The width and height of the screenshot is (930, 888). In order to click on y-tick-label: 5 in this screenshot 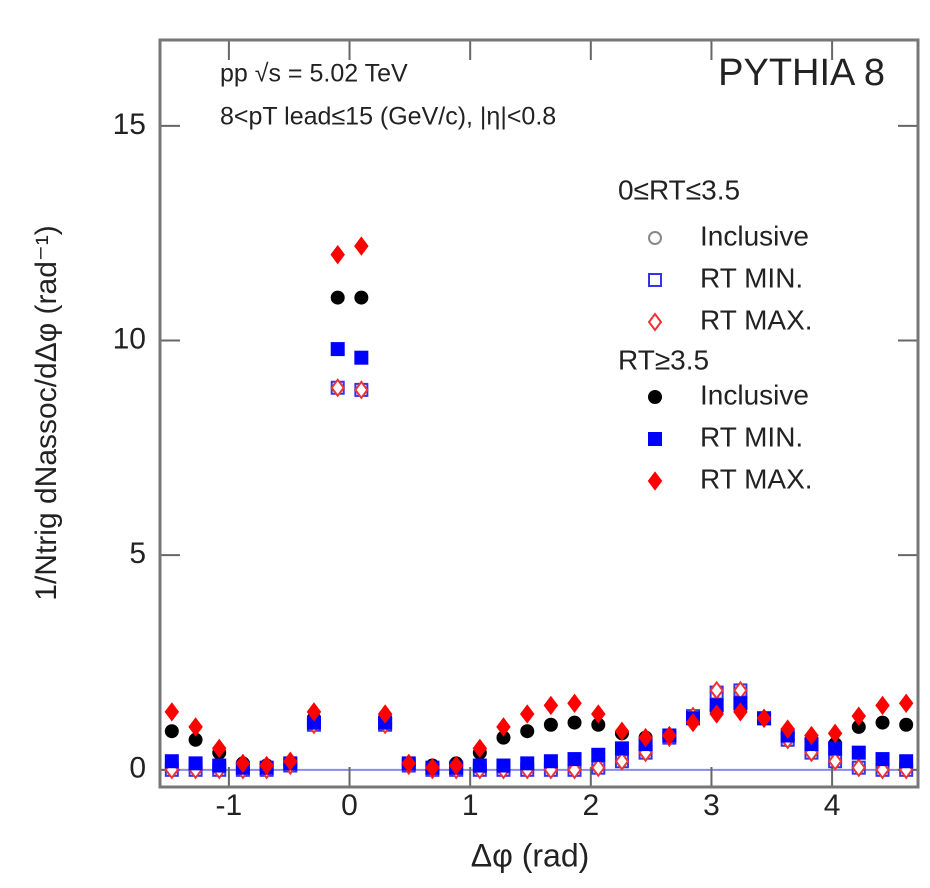, I will do `click(137, 553)`.